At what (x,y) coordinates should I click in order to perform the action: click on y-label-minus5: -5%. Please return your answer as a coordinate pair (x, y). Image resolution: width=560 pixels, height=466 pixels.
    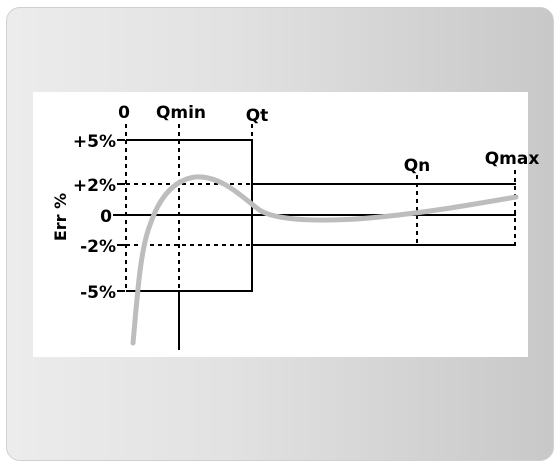
    Looking at the image, I should click on (98, 293).